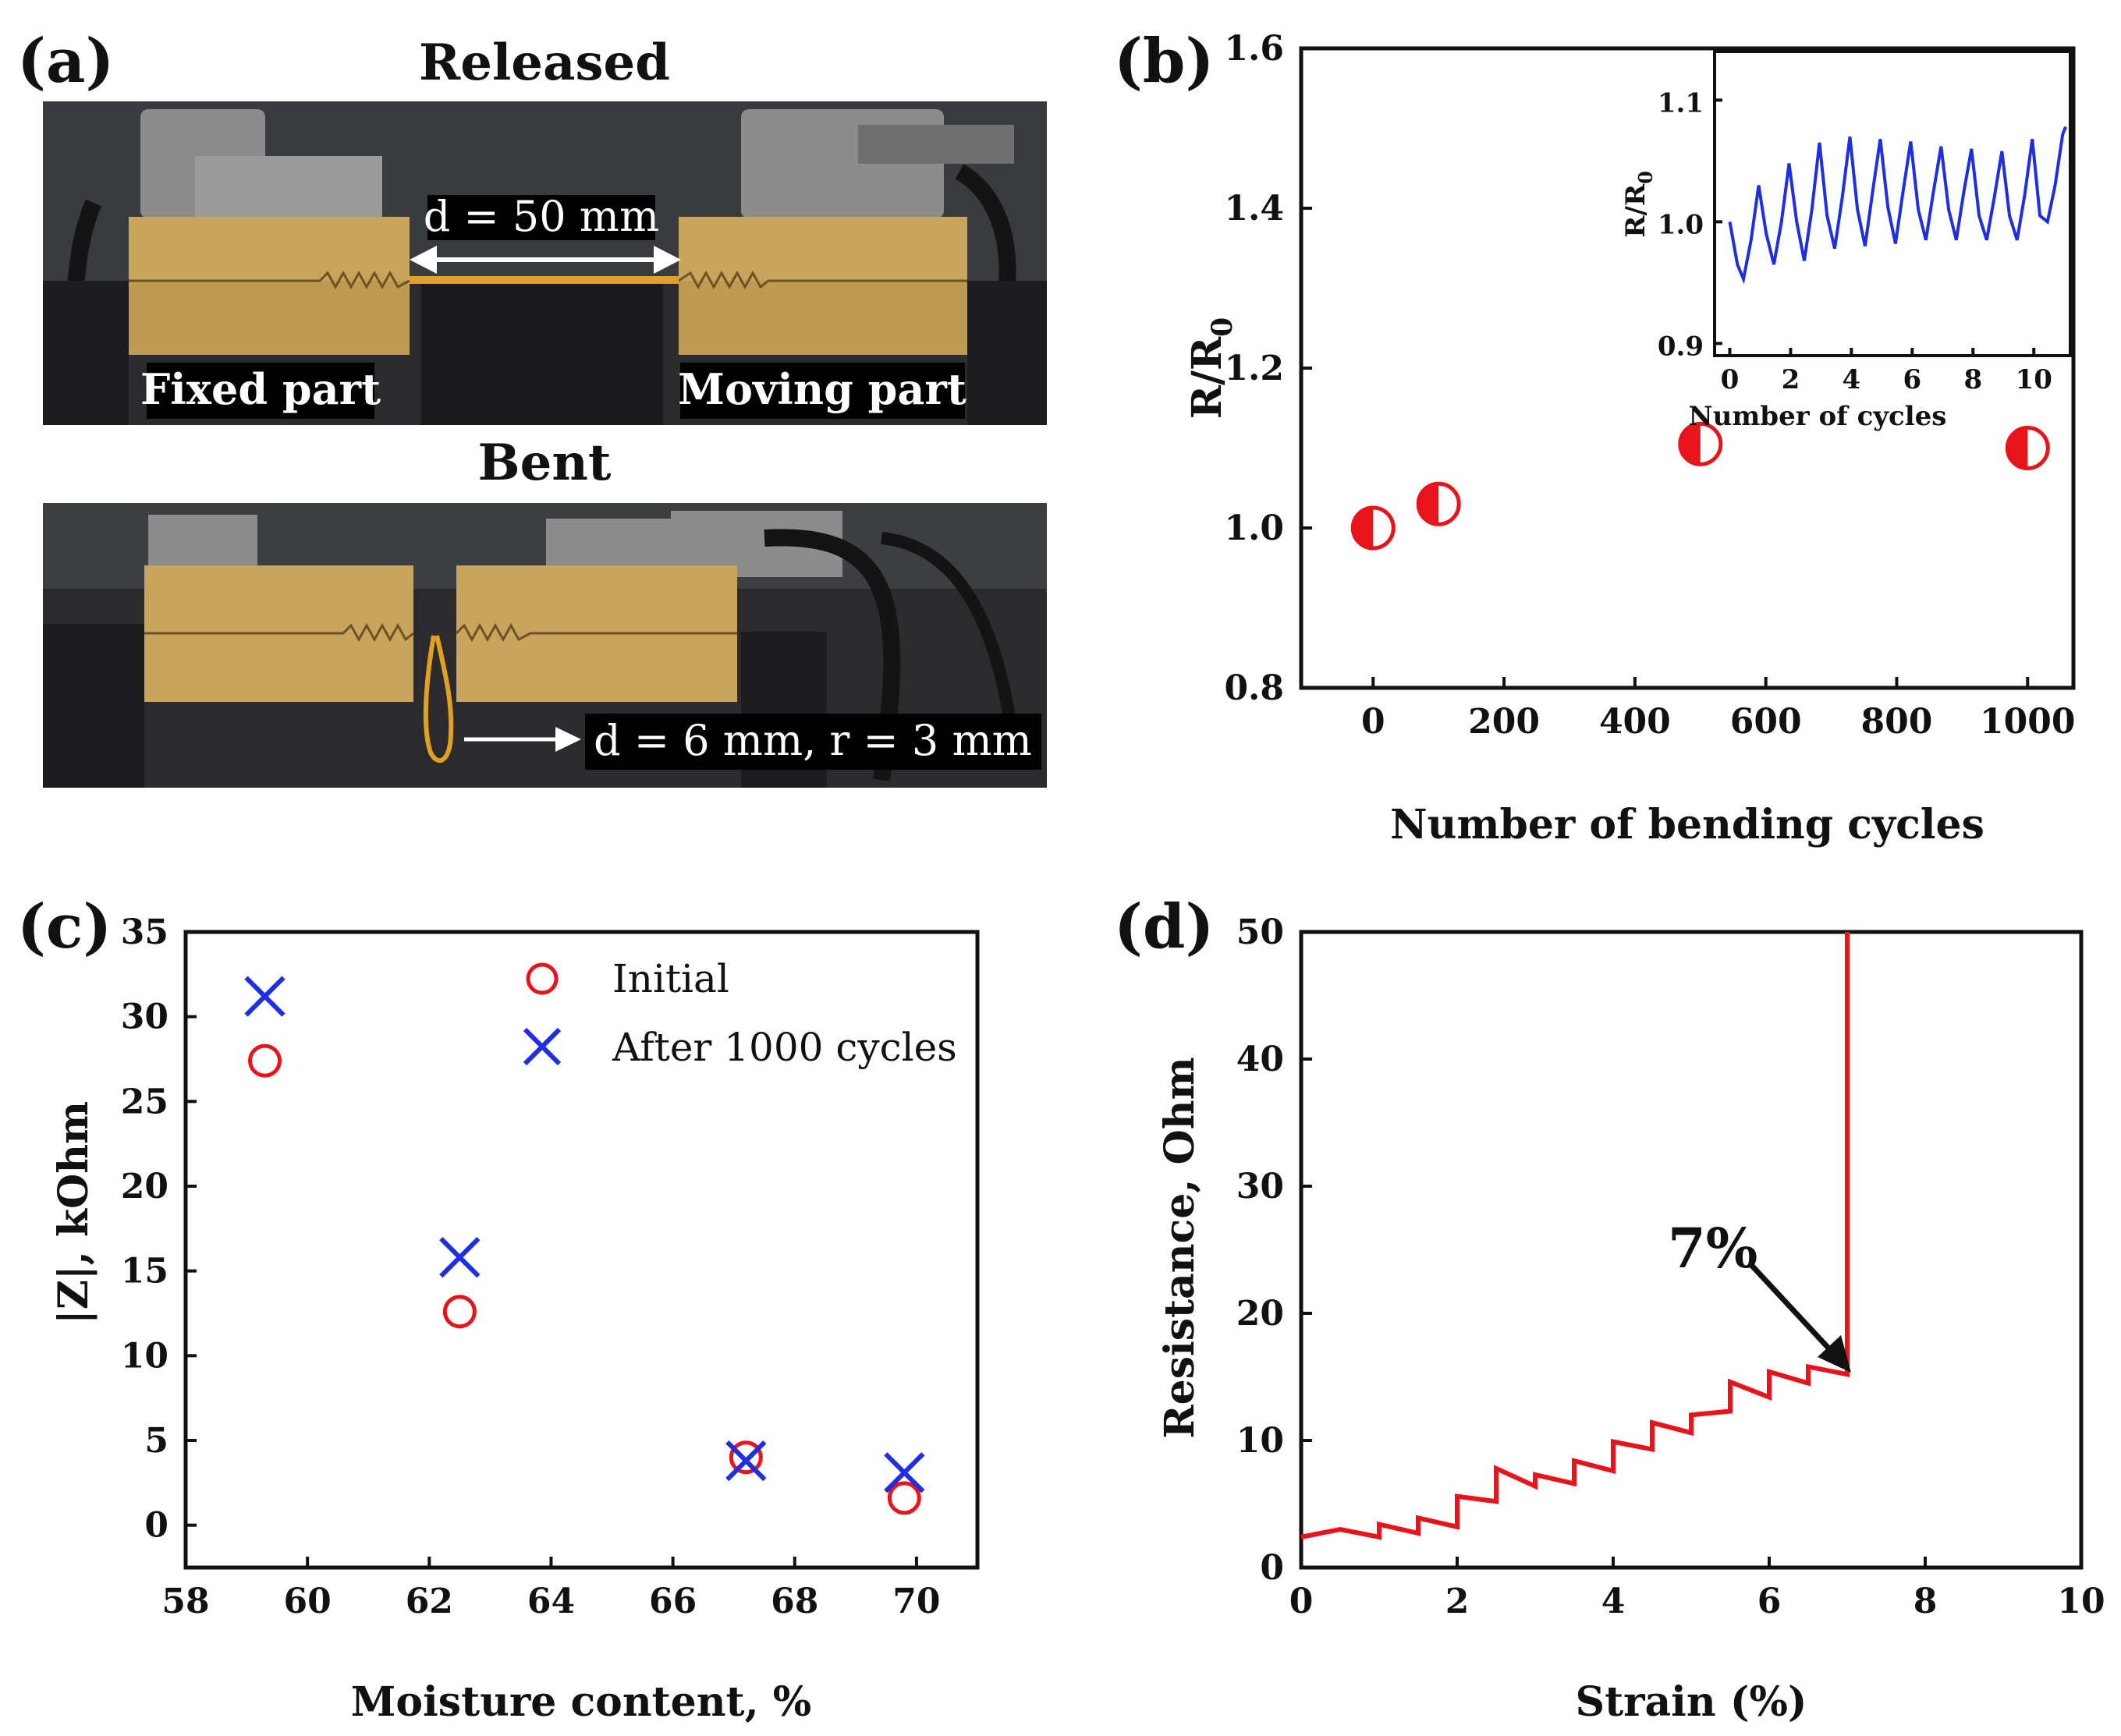 Image resolution: width=2121 pixels, height=1736 pixels. Describe the element at coordinates (1260, 932) in the screenshot. I see `y-tick-label: 50` at that location.